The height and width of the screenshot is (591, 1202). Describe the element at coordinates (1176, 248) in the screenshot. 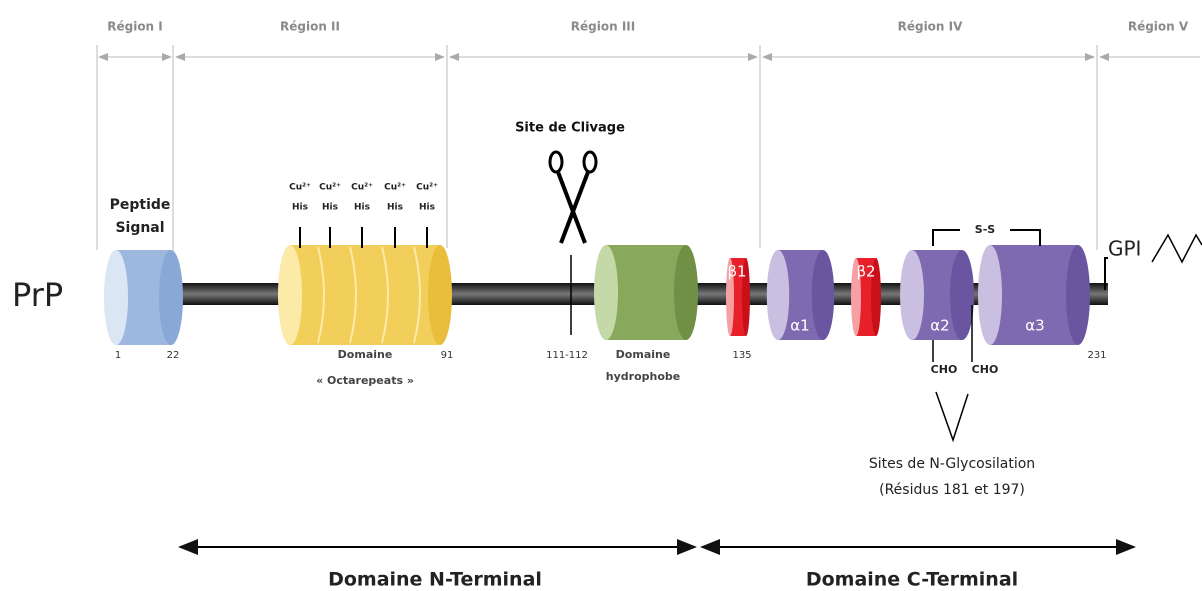

I see `gpi-anchor` at that location.